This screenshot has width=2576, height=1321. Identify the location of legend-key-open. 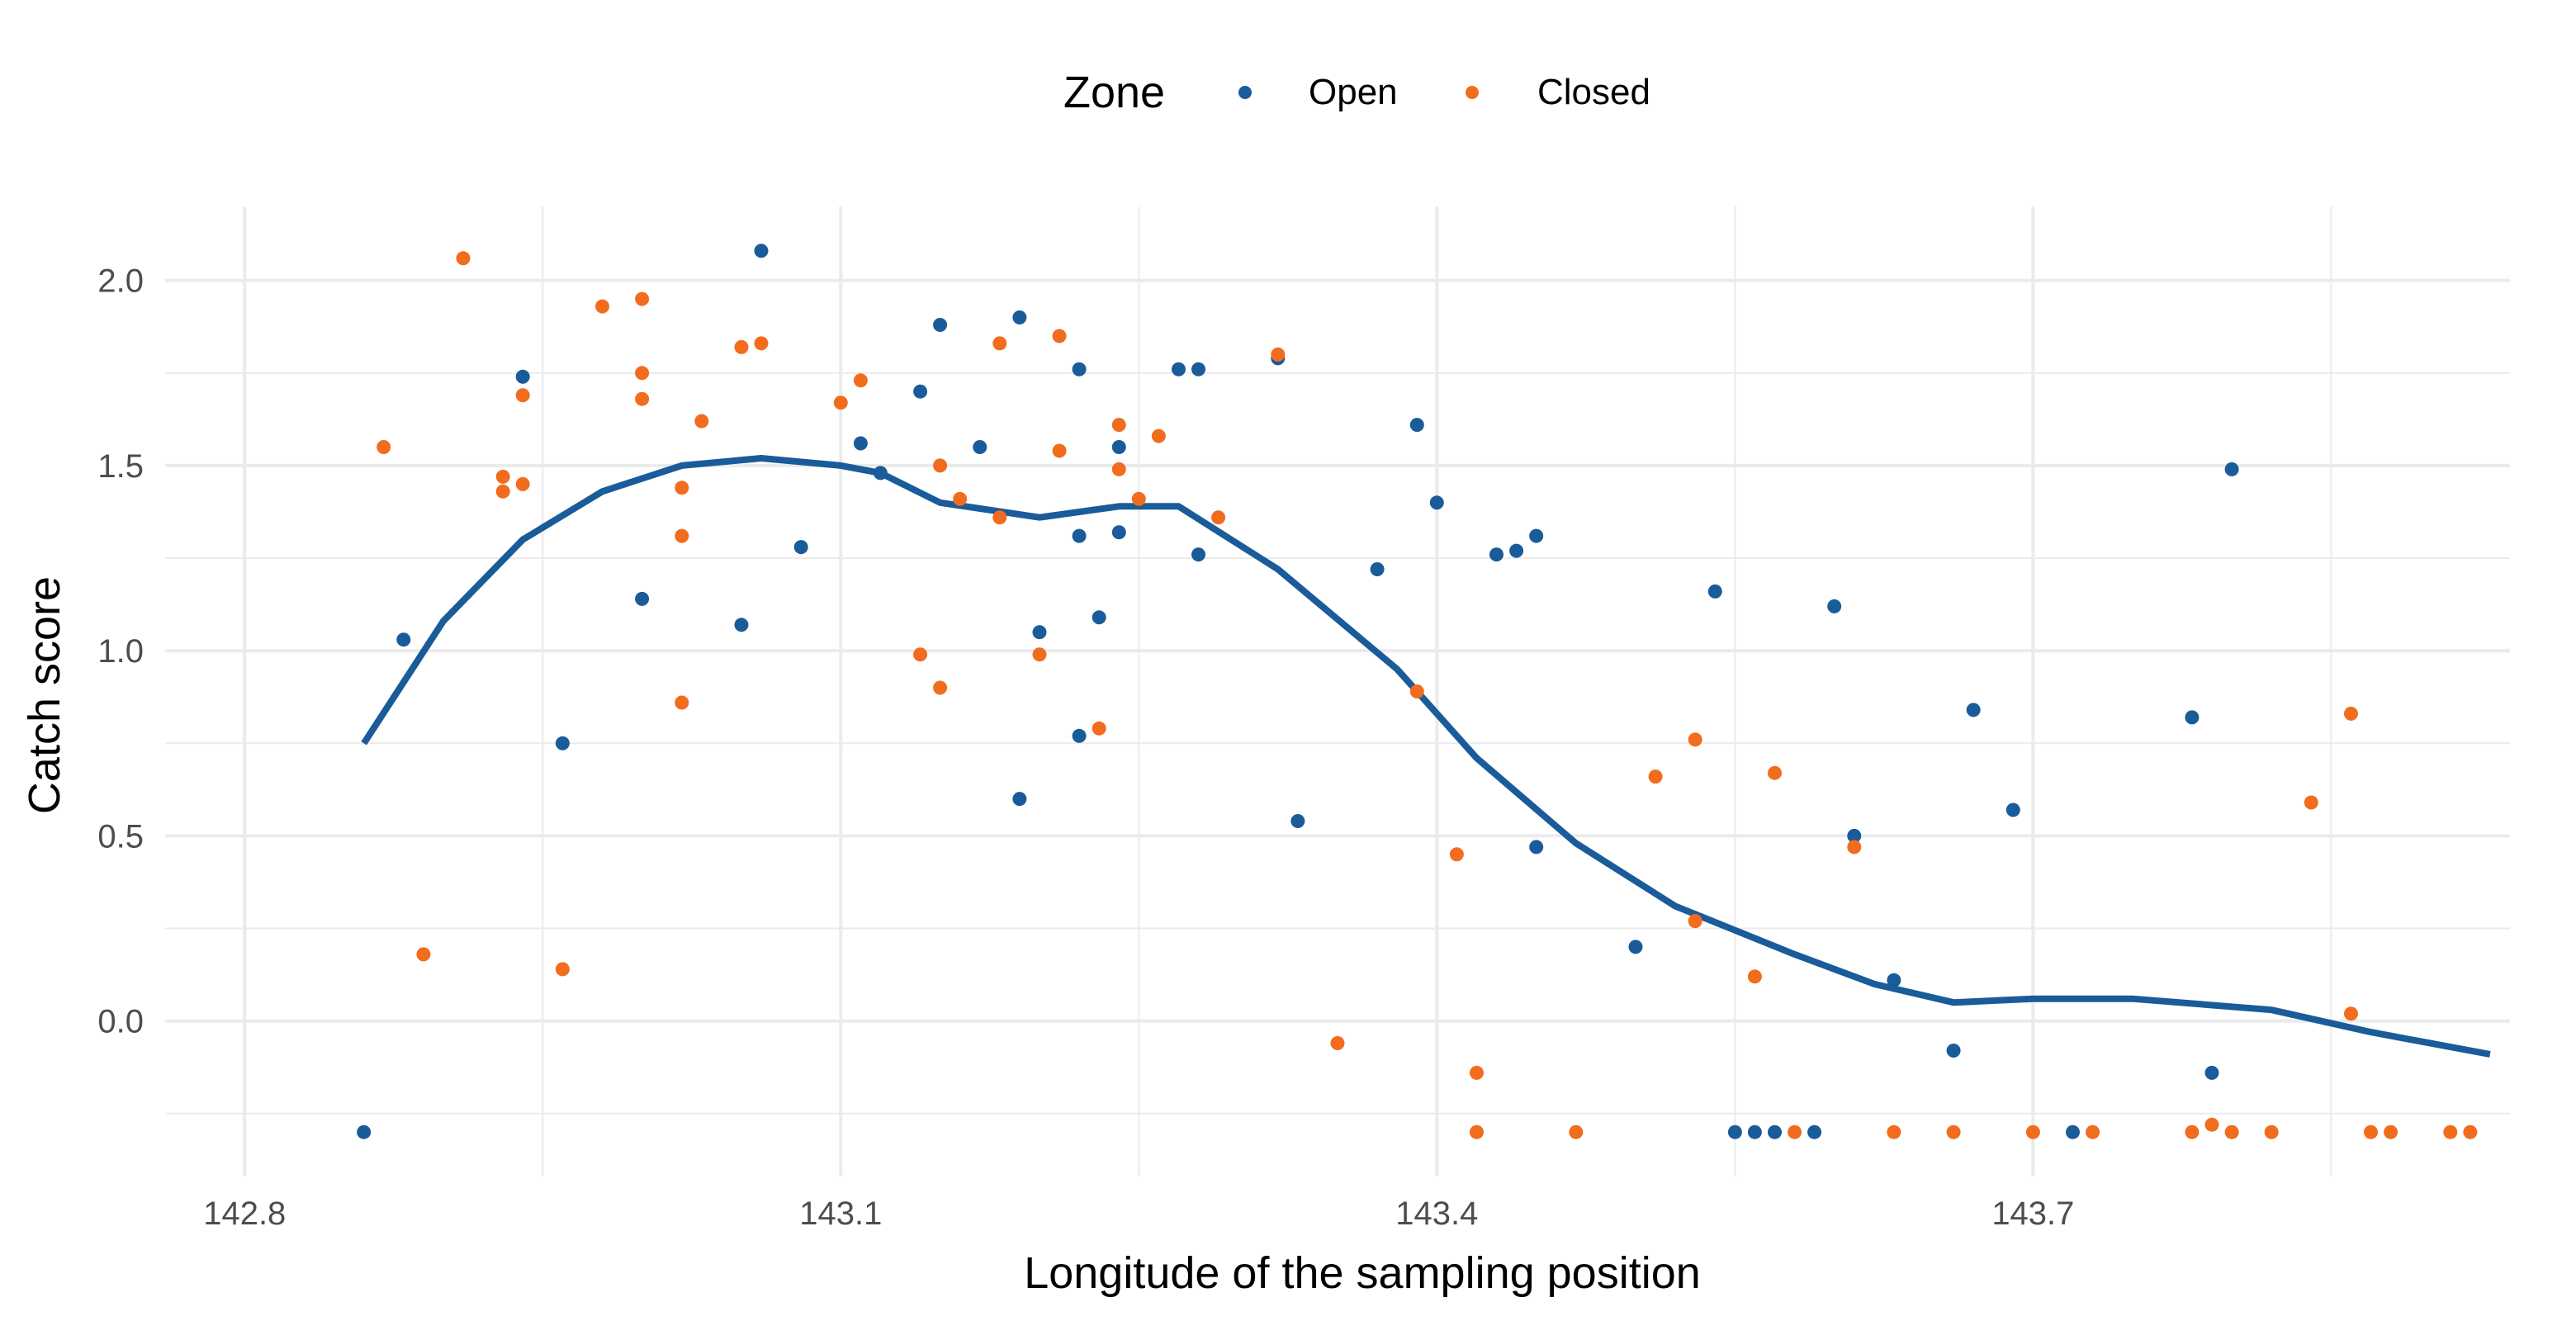
(1245, 93).